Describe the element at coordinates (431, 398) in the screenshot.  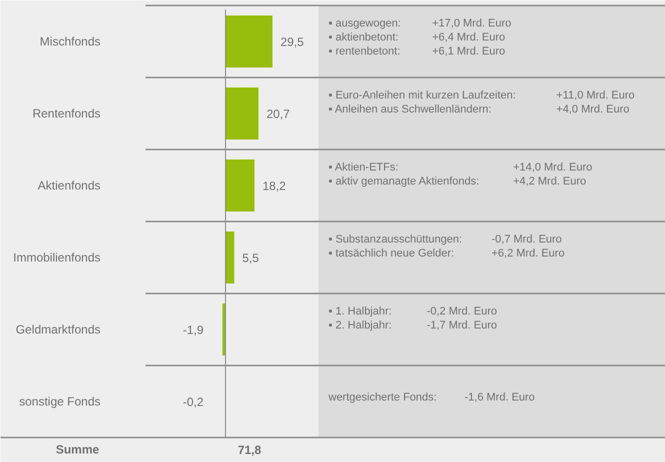
I see `text: wertgesicherte Fonds: -1,6 Mrd. Euro` at that location.